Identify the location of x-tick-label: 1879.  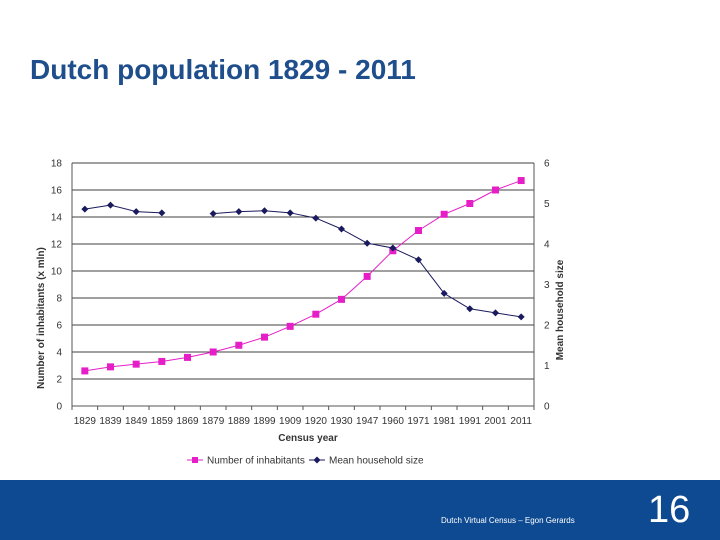
(213, 421).